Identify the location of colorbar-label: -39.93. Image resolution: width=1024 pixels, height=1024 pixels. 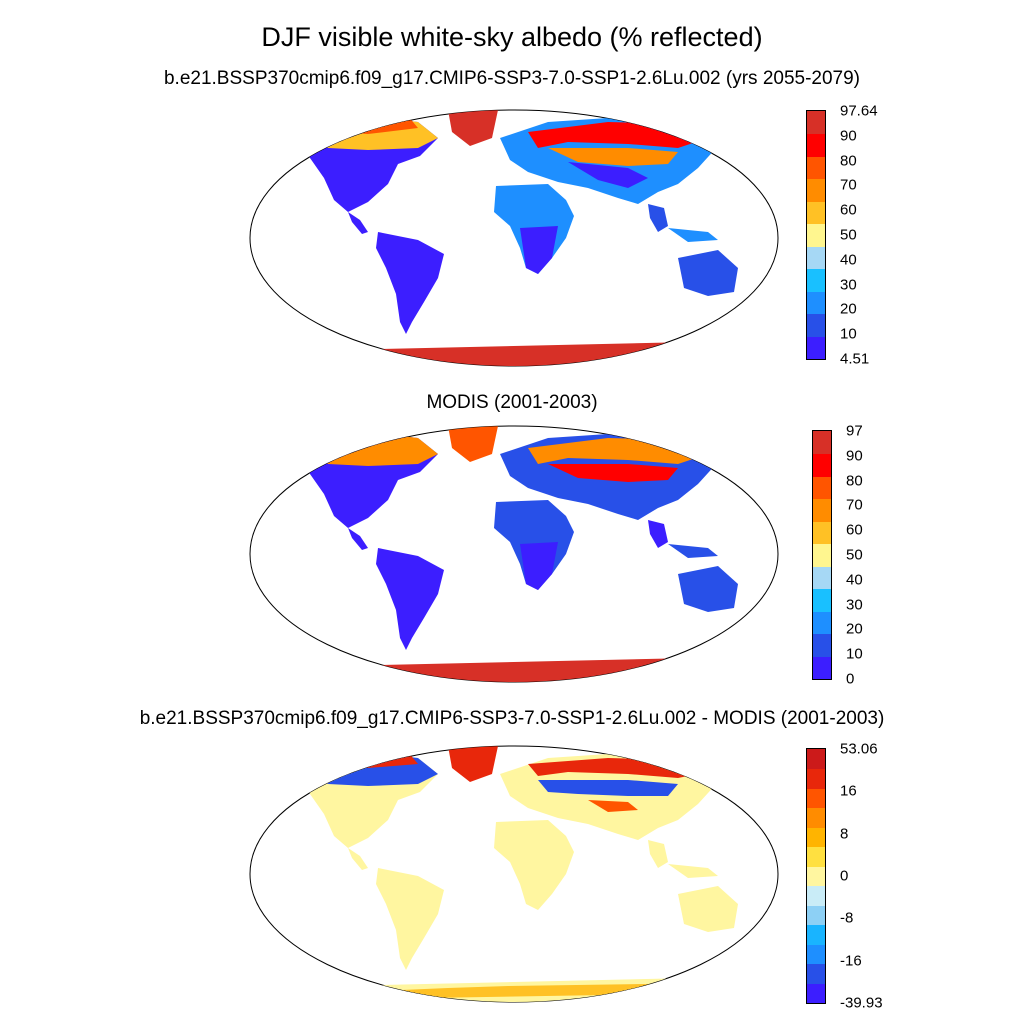
(861, 1003).